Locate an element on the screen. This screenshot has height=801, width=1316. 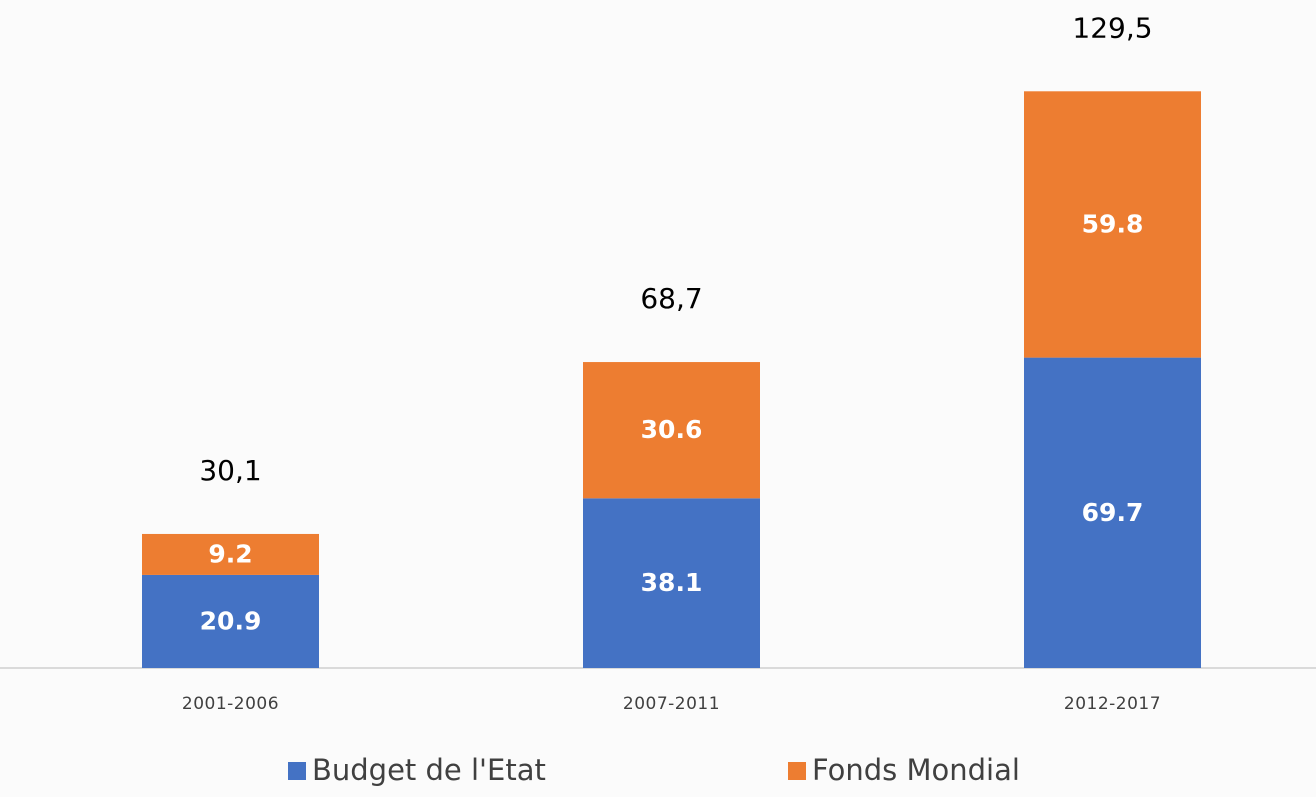
segment-label: 38.1 is located at coordinates (672, 582).